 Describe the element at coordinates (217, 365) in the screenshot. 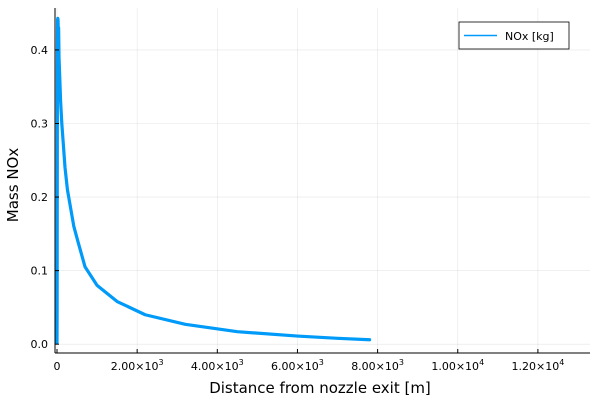

I see `x-tick-label: 4.00×10³` at that location.